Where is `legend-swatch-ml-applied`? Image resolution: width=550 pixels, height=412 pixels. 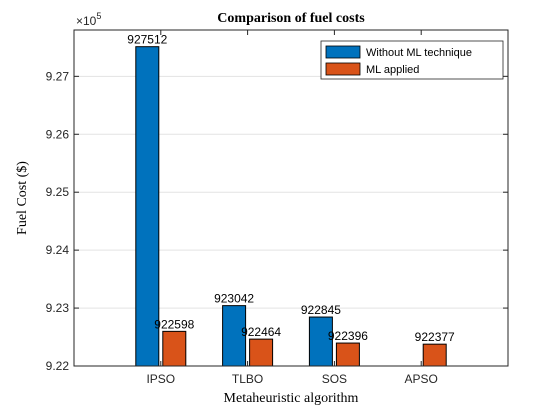 legend-swatch-ml-applied is located at coordinates (343, 69).